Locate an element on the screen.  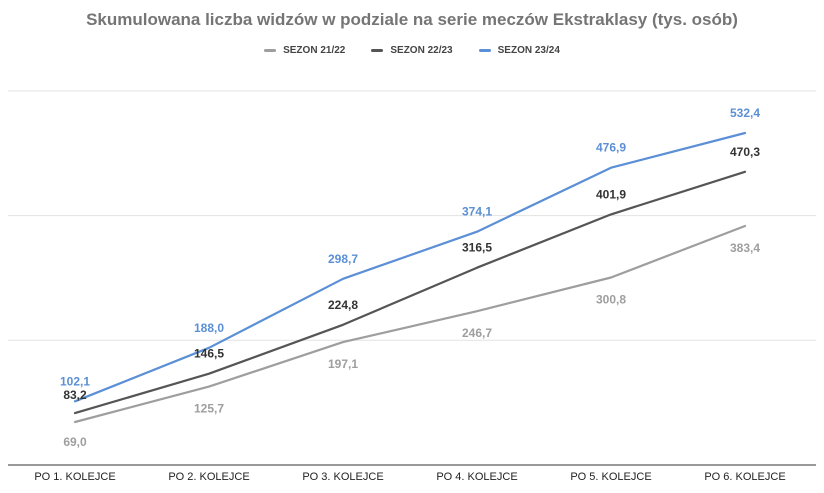
data-label-sezon-22-23-2: 146,5 is located at coordinates (209, 354).